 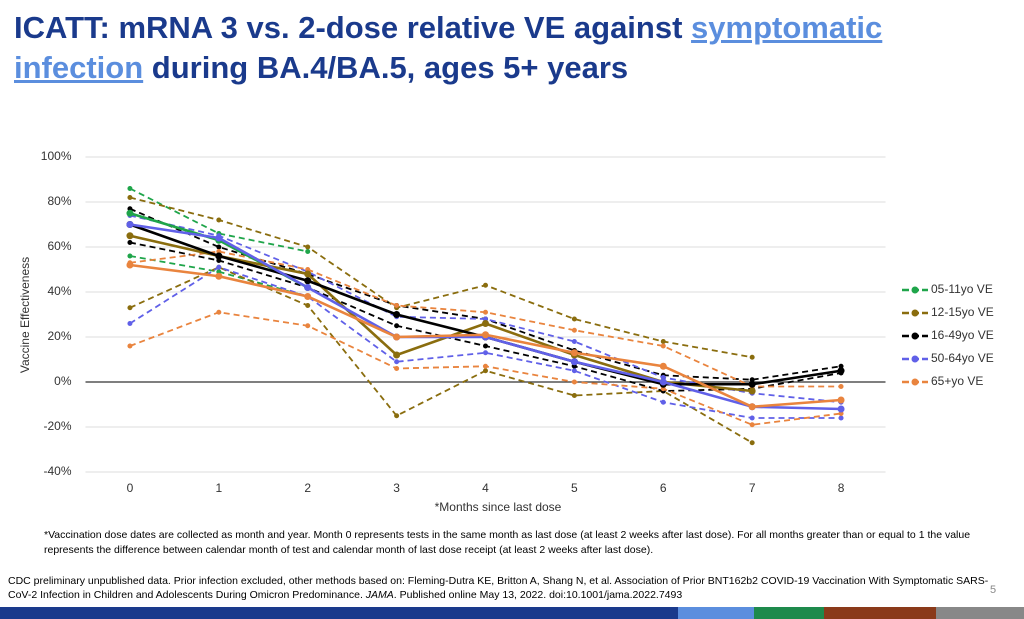 I want to click on title-link: symptomatic infection, so click(x=448, y=47).